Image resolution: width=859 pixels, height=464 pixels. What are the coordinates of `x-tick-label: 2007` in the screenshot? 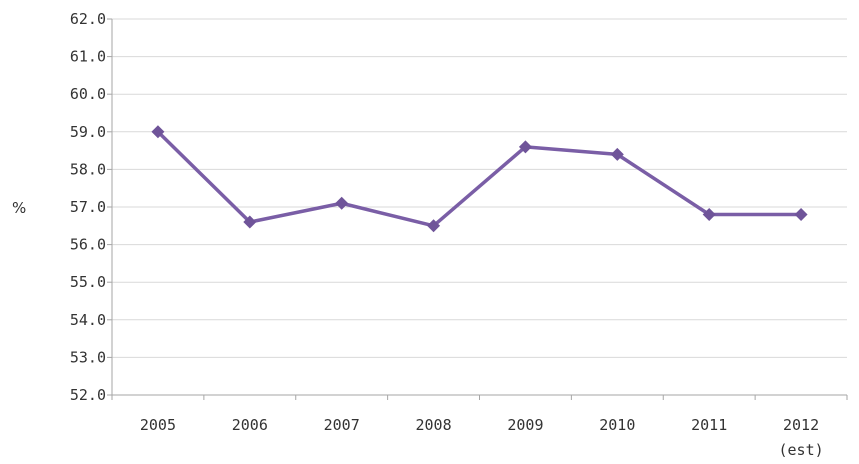 It's located at (342, 425).